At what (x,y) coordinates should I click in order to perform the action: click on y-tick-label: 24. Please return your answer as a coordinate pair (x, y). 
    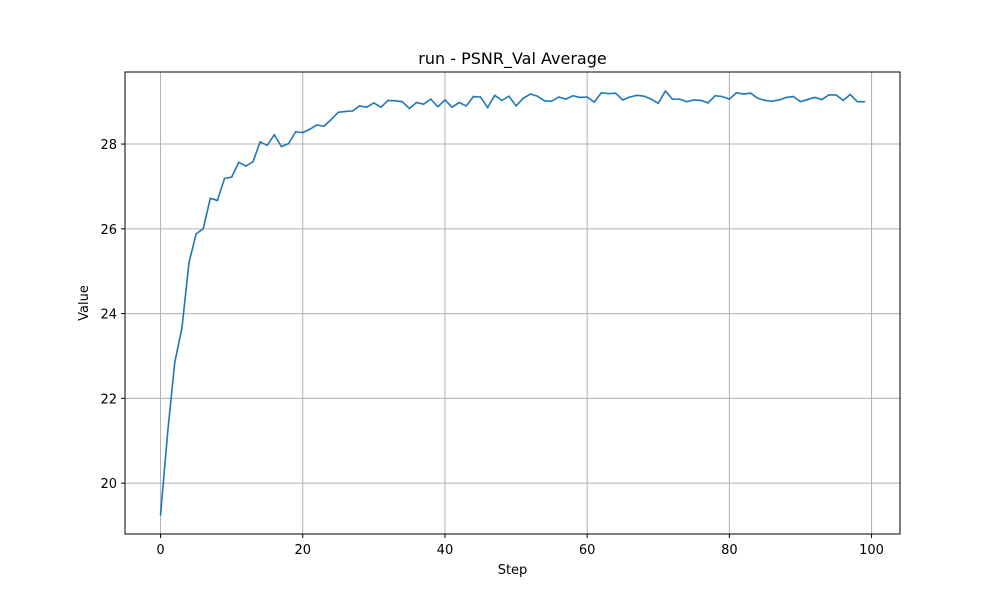
    Looking at the image, I should click on (108, 315).